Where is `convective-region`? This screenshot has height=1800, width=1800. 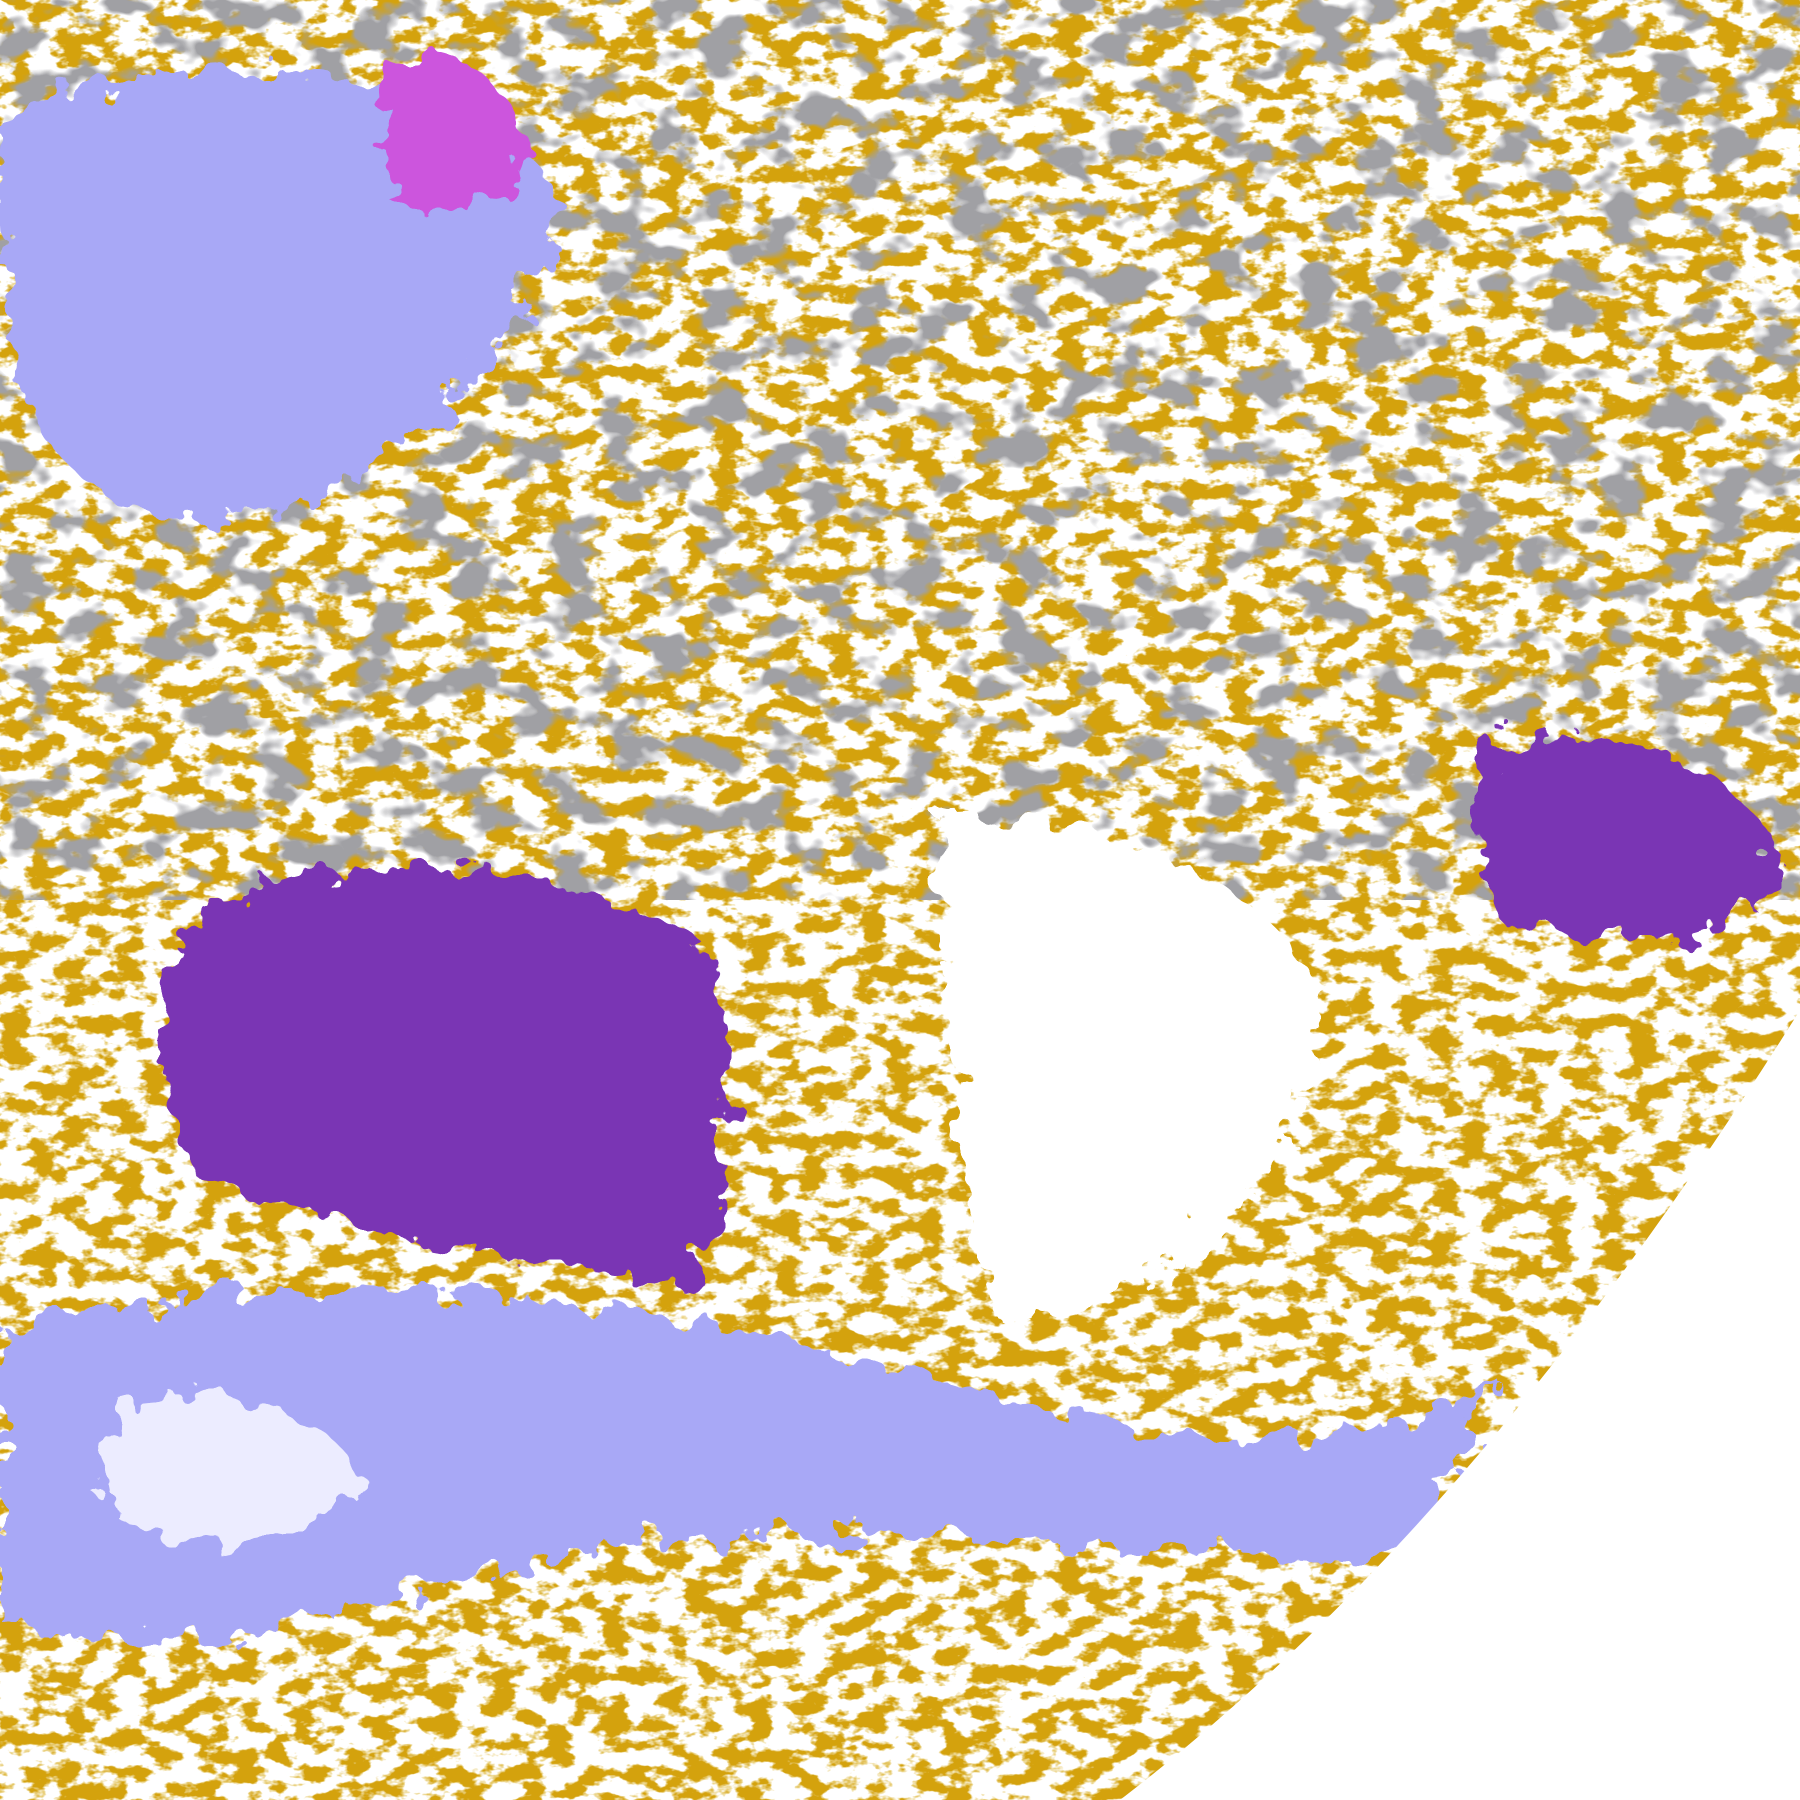 convective-region is located at coordinates (450, 135).